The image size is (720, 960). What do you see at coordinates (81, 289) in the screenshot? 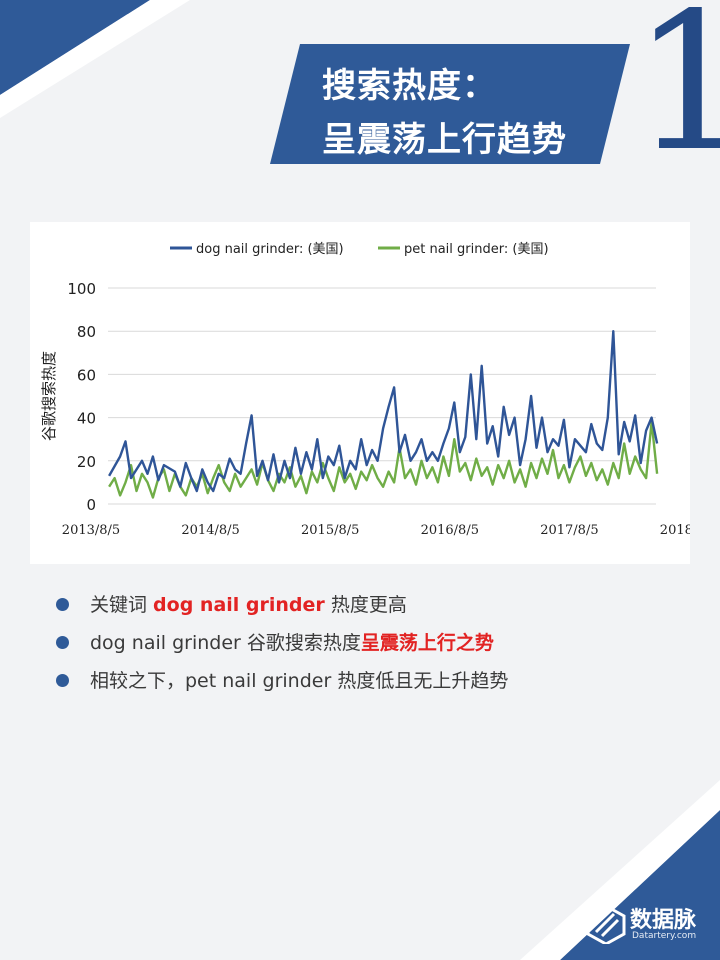
I see `y-tick-label: 100` at bounding box center [81, 289].